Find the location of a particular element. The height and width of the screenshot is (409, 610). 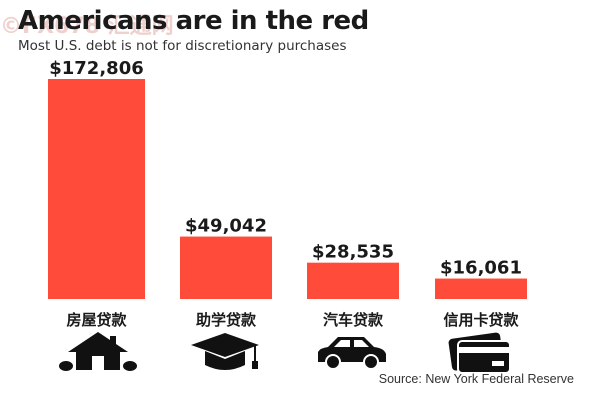

credit-card-icon is located at coordinates (479, 353).